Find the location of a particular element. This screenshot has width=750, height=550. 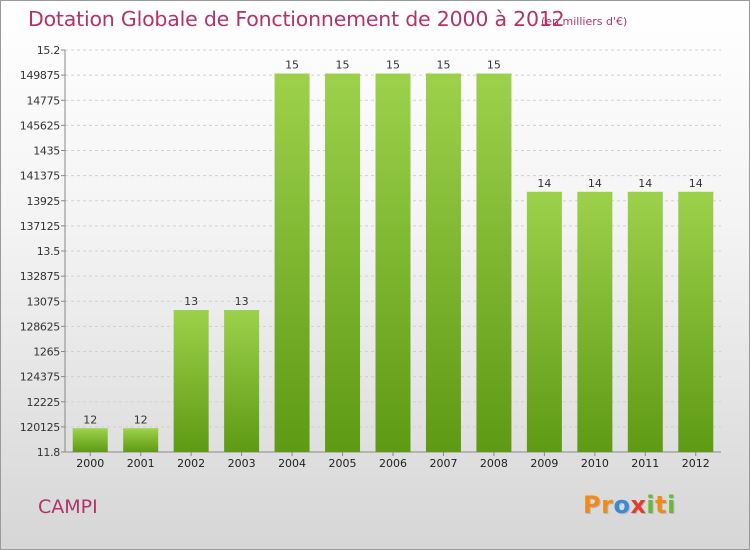

x-tick-label: 2012 is located at coordinates (696, 463).